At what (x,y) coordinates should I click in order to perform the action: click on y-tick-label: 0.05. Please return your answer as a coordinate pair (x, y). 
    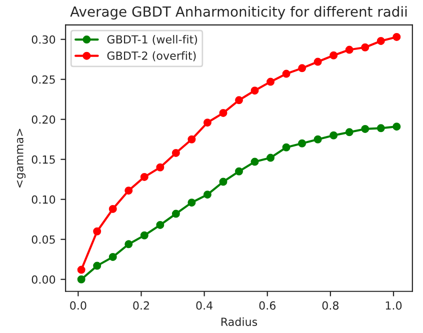
    Looking at the image, I should click on (43, 239).